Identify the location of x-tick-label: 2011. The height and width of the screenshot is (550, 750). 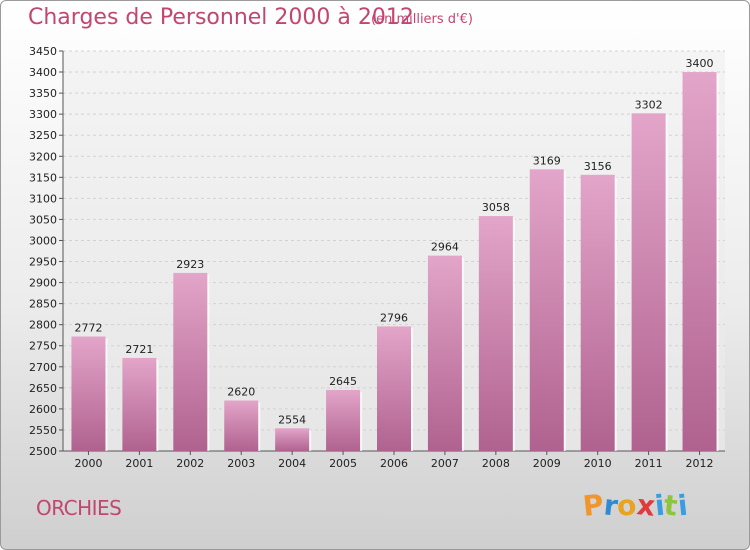
(649, 463).